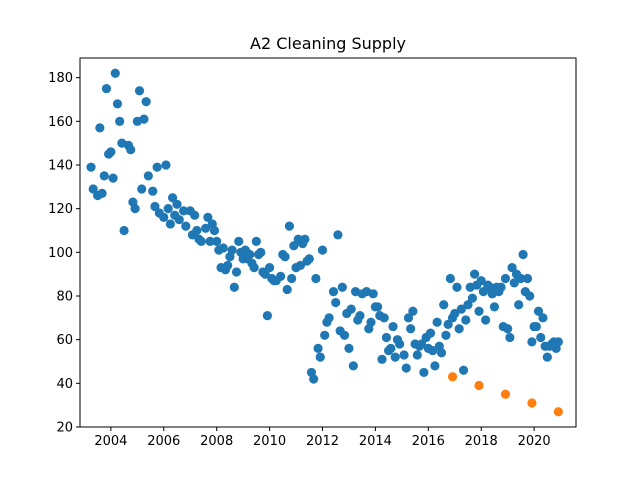  What do you see at coordinates (60, 78) in the screenshot?
I see `y-tick-label: 180` at bounding box center [60, 78].